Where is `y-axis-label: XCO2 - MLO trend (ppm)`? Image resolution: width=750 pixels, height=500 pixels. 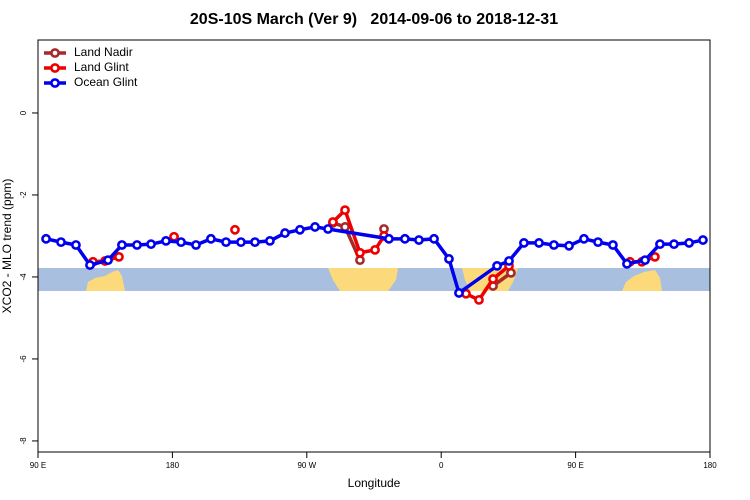 y-axis-label: XCO2 - MLO trend (ppm) is located at coordinates (7, 246).